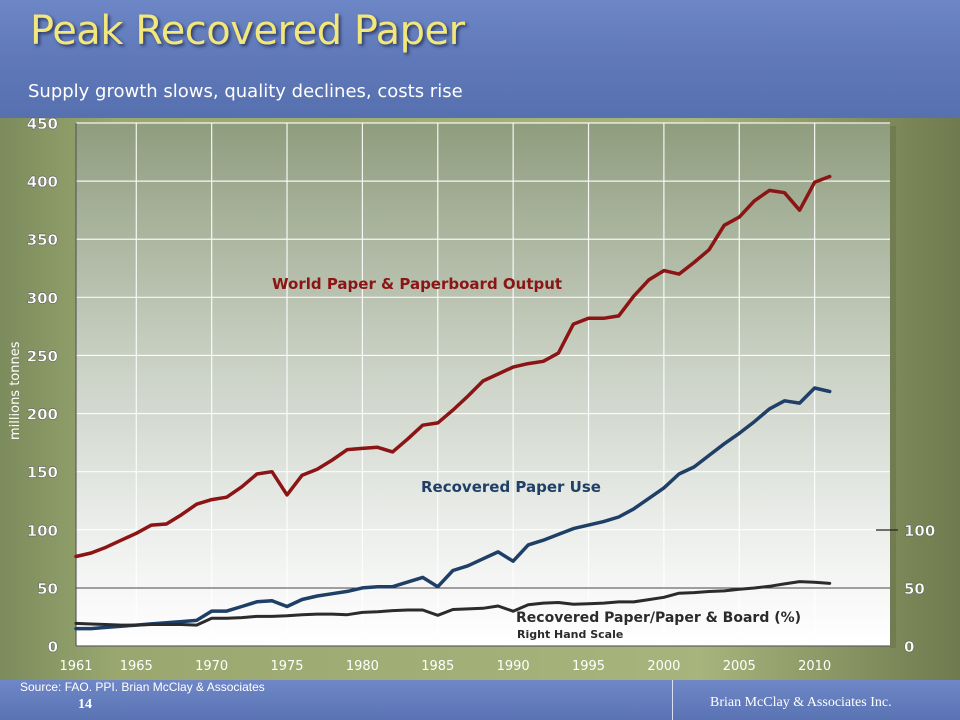 The image size is (960, 720). What do you see at coordinates (15, 390) in the screenshot?
I see `y-axis-label: millions tonnes` at bounding box center [15, 390].